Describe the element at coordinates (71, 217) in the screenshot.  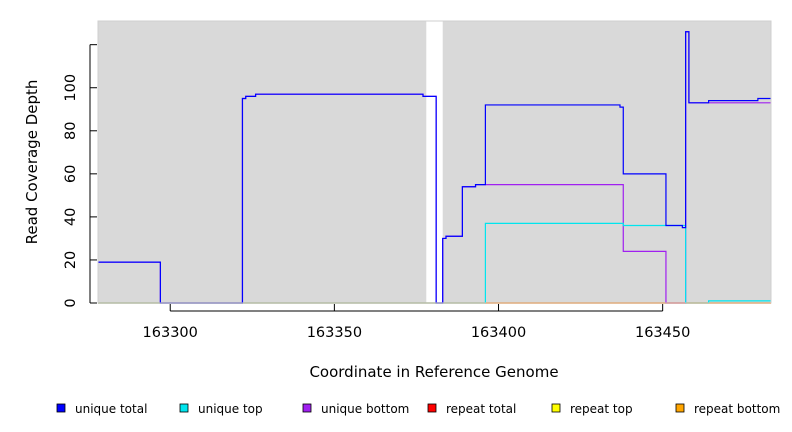
I see `y-tick-label: 40` at that location.